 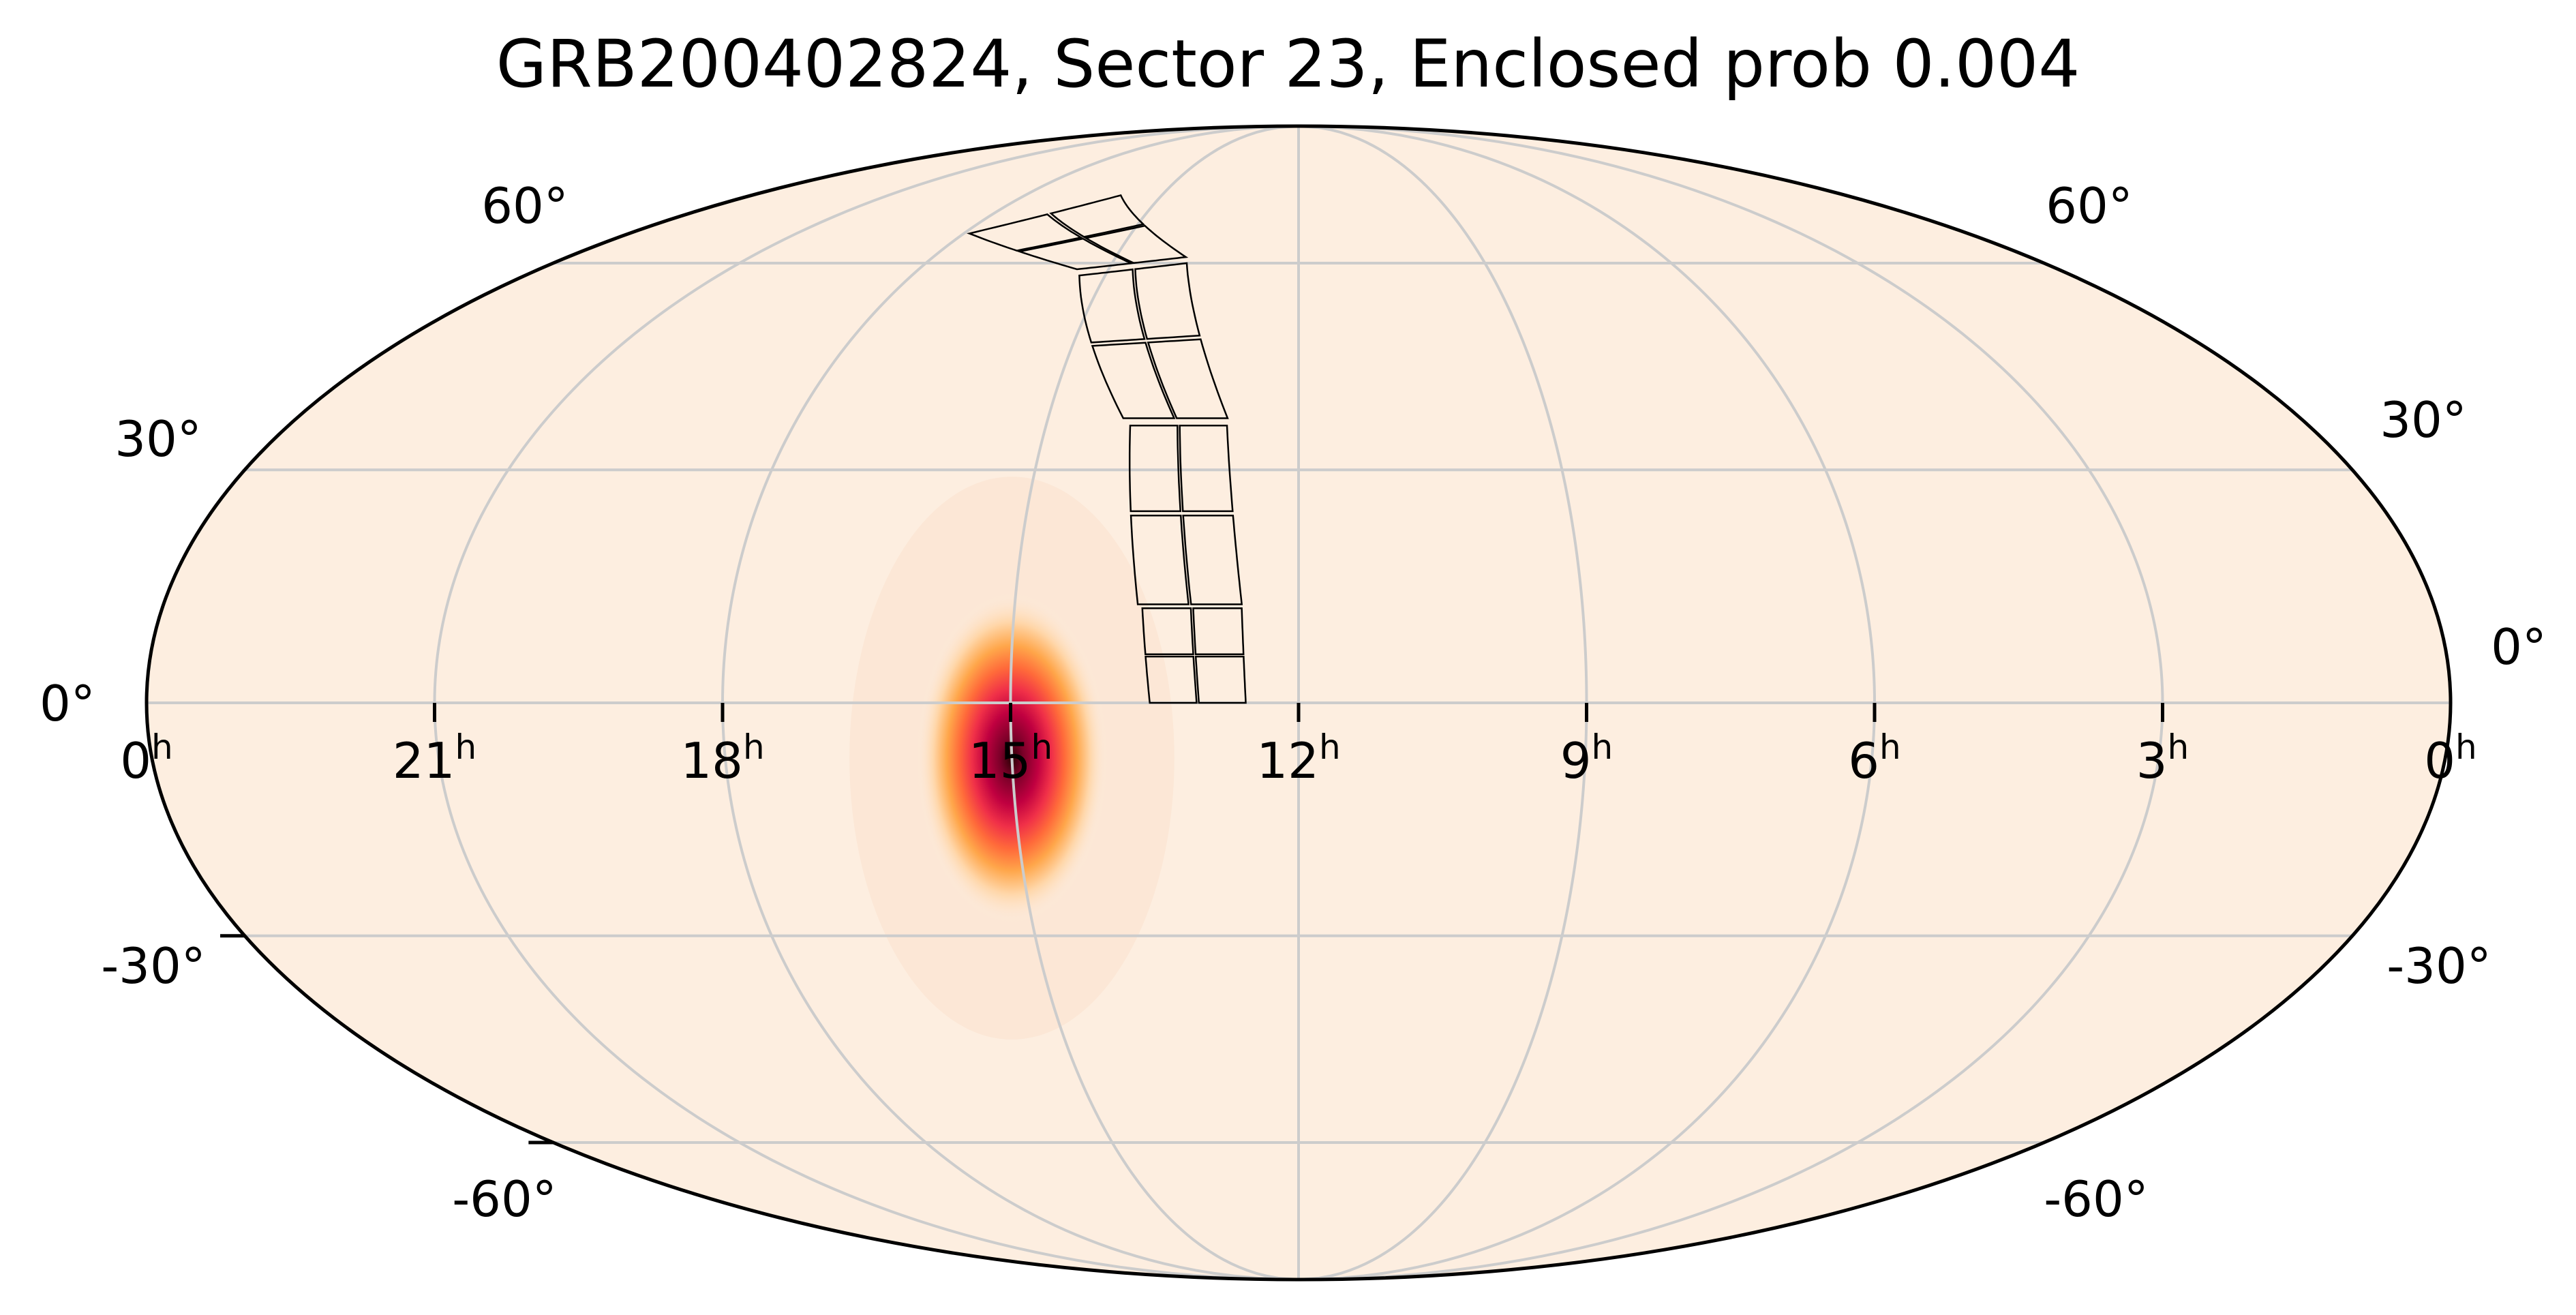 What do you see at coordinates (2450, 758) in the screenshot?
I see `ra-tick-label-0: 0h` at bounding box center [2450, 758].